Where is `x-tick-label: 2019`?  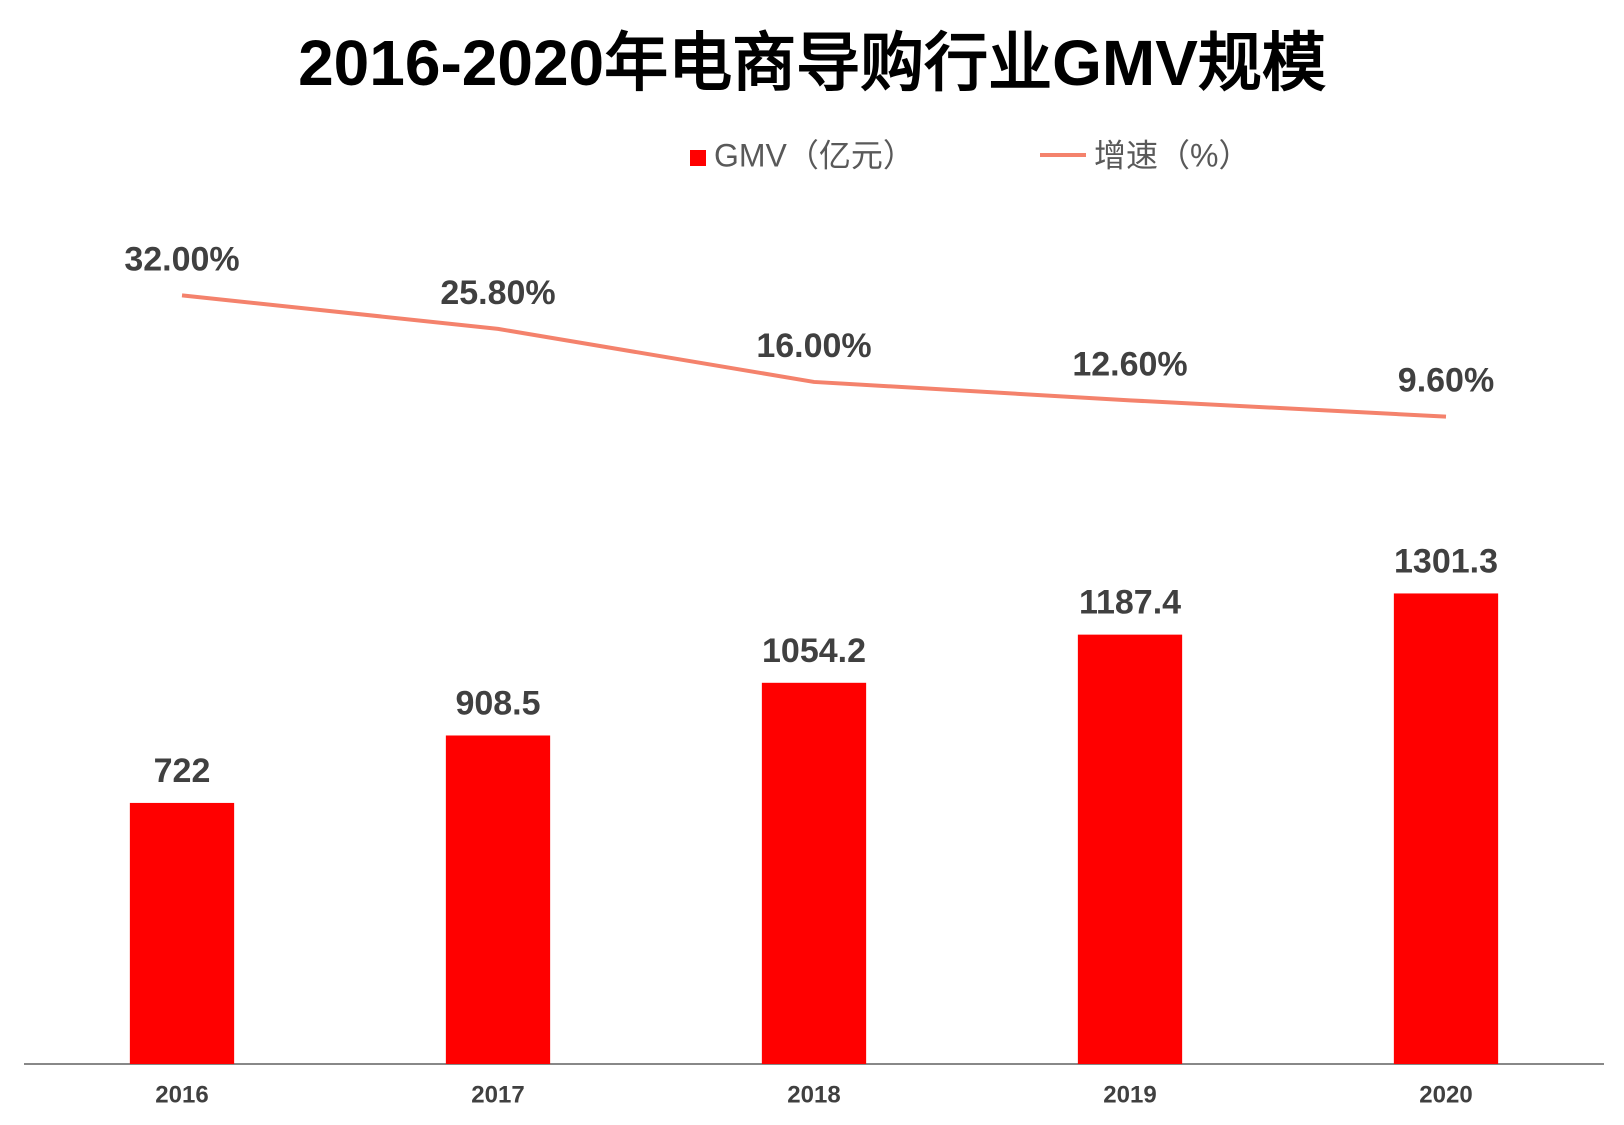
x-tick-label: 2019 is located at coordinates (1129, 1094).